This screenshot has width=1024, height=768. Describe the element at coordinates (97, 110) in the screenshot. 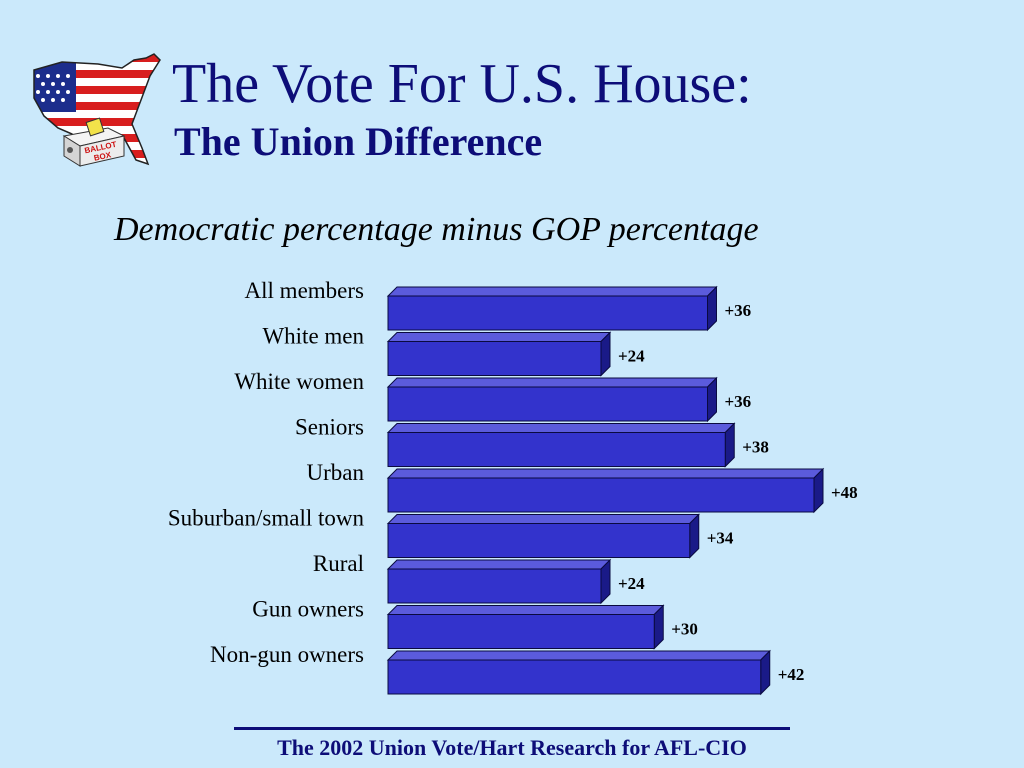

I see `flag-ballot-box-icon: BALLOT BOX` at that location.